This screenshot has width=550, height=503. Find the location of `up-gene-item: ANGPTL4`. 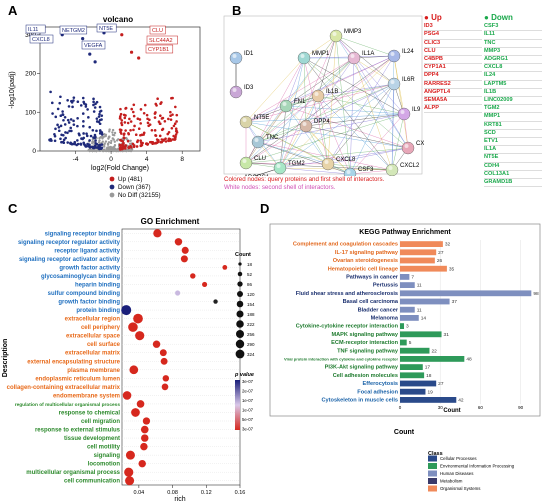

up-gene-item: ANGPTL4 is located at coordinates (453, 93).